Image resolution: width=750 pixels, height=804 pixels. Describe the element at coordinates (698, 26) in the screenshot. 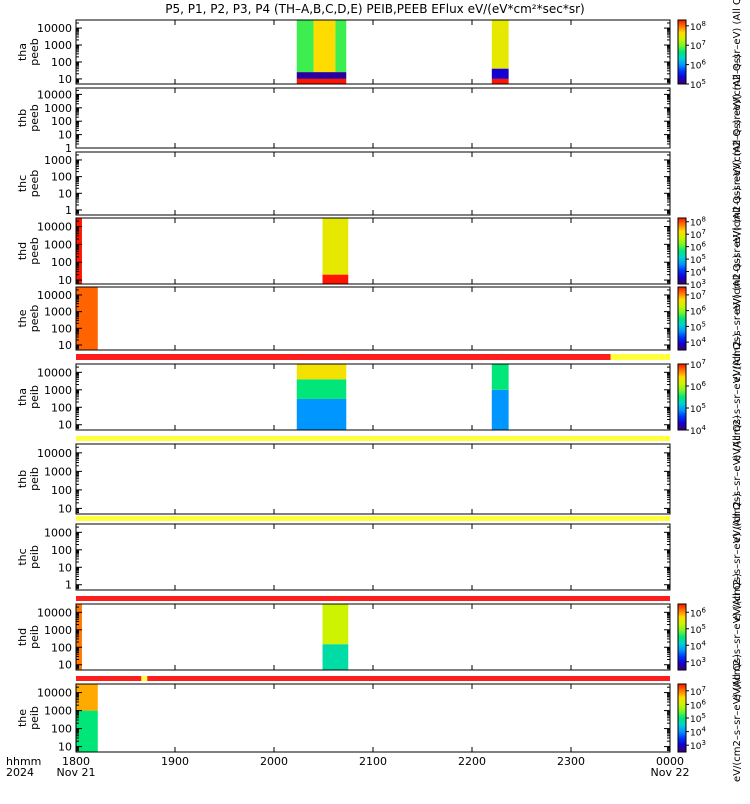

I see `colorbar-tick-label: 10⁸` at that location.